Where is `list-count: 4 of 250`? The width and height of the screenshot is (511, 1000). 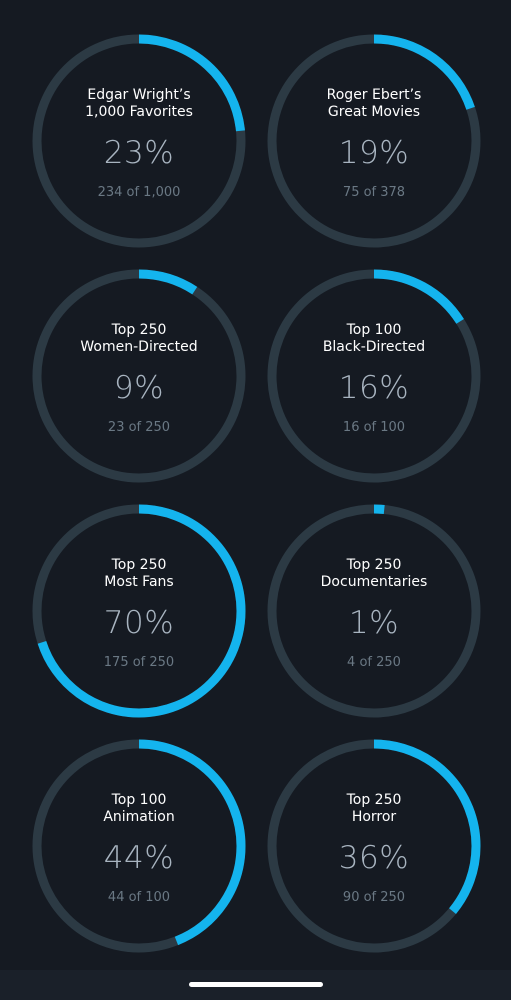
list-count: 4 of 250 is located at coordinates (374, 662).